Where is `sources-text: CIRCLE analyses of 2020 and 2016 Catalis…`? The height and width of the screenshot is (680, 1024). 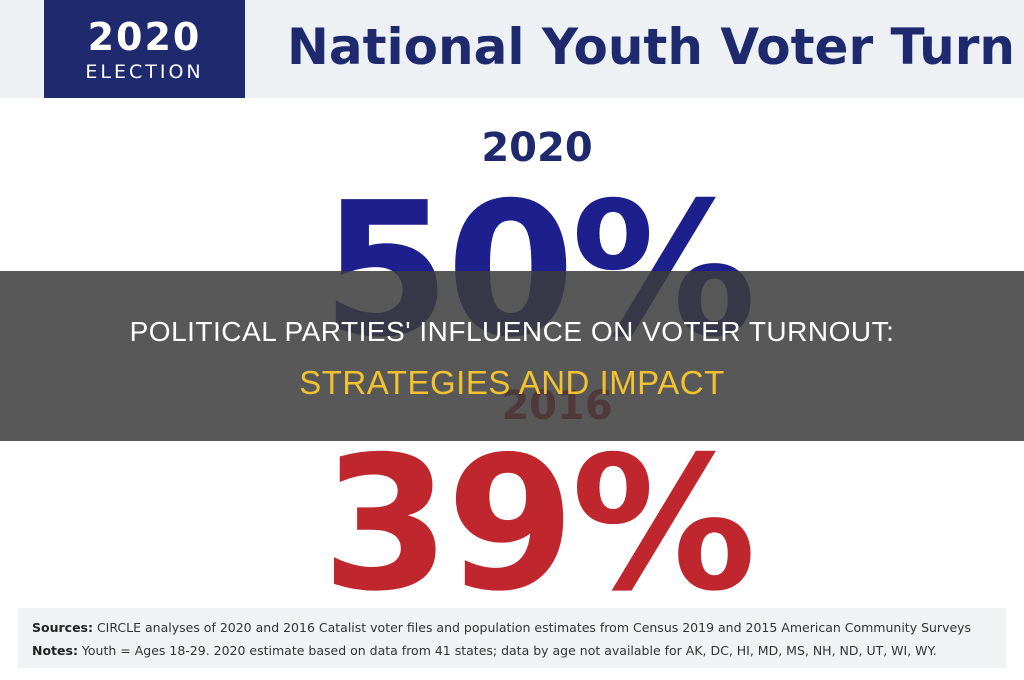 sources-text: CIRCLE analyses of 2020 and 2016 Catalis… is located at coordinates (532, 627).